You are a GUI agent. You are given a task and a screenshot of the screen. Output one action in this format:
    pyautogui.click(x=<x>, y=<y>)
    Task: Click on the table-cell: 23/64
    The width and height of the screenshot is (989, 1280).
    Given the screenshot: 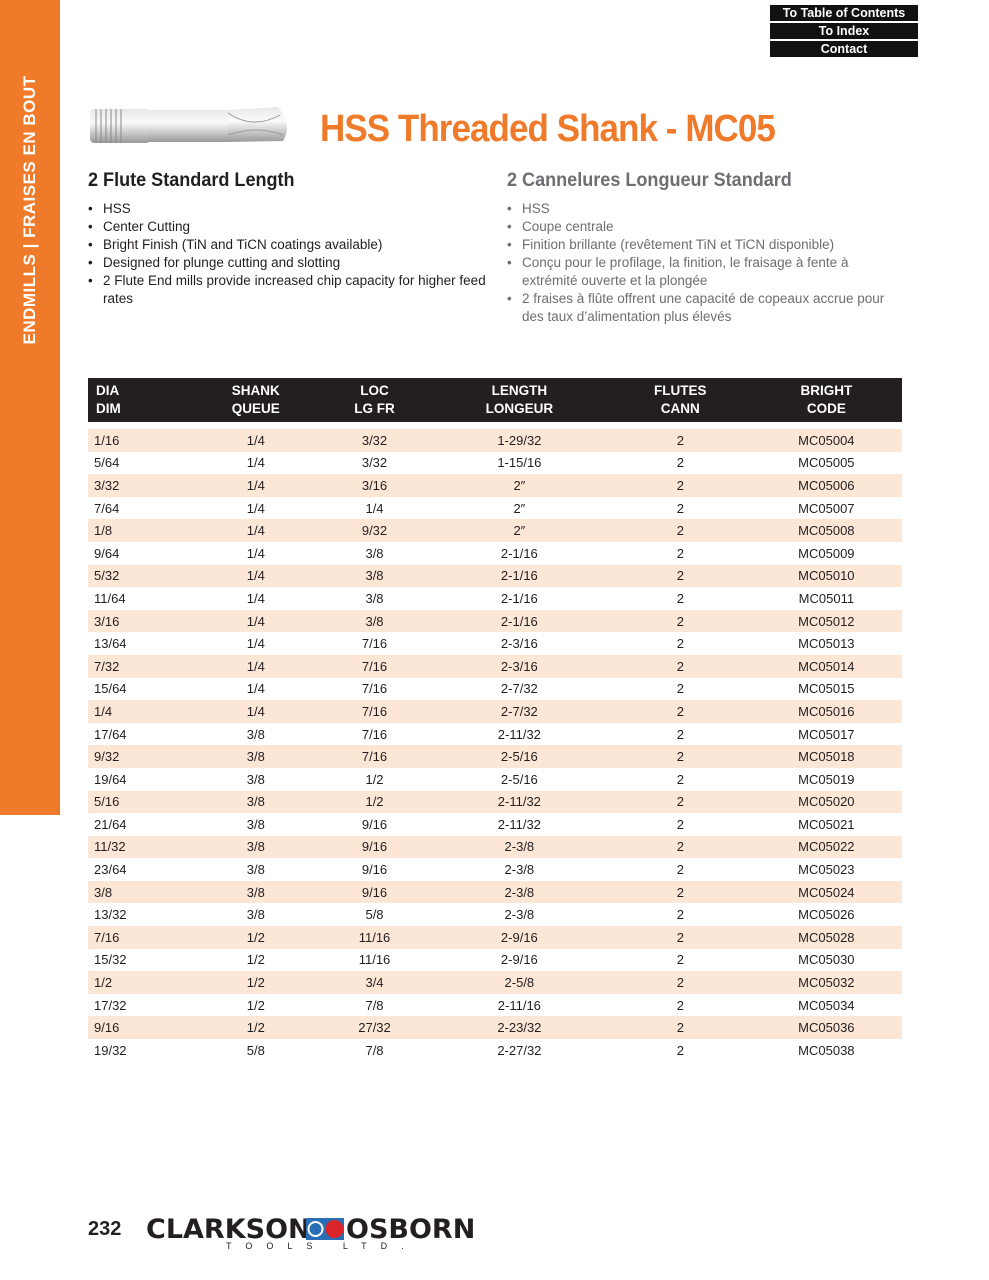 What is the action you would take?
    pyautogui.click(x=110, y=870)
    